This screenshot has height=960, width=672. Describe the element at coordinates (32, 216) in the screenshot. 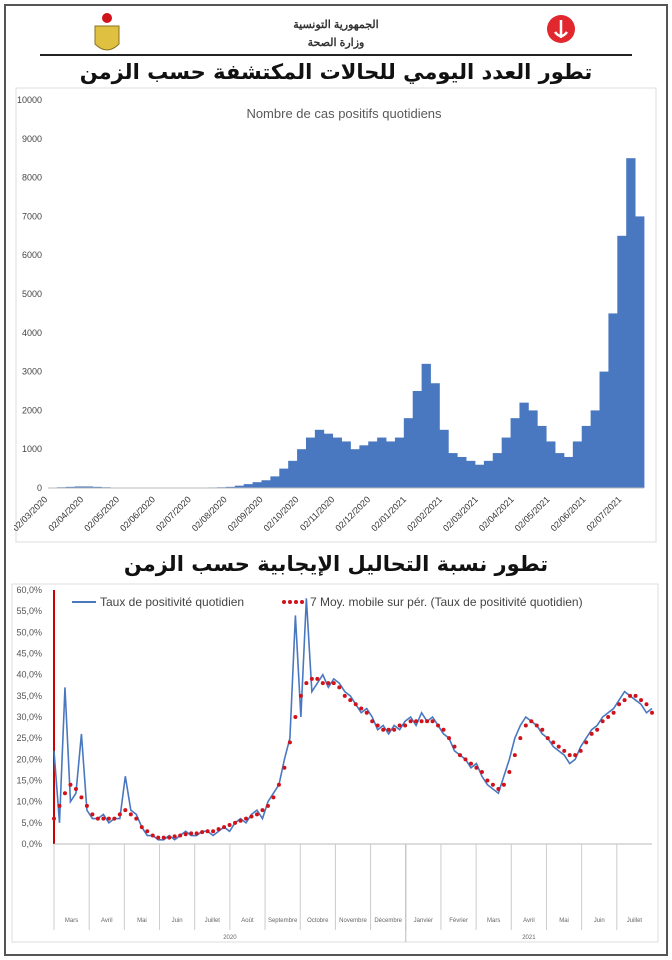

I see `y-tick-label: 7000` at that location.